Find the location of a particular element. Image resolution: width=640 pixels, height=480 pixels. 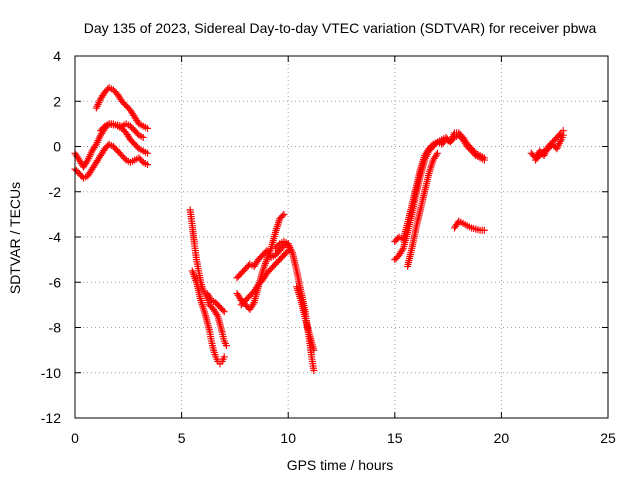

x-tick-label: 10 is located at coordinates (288, 438).